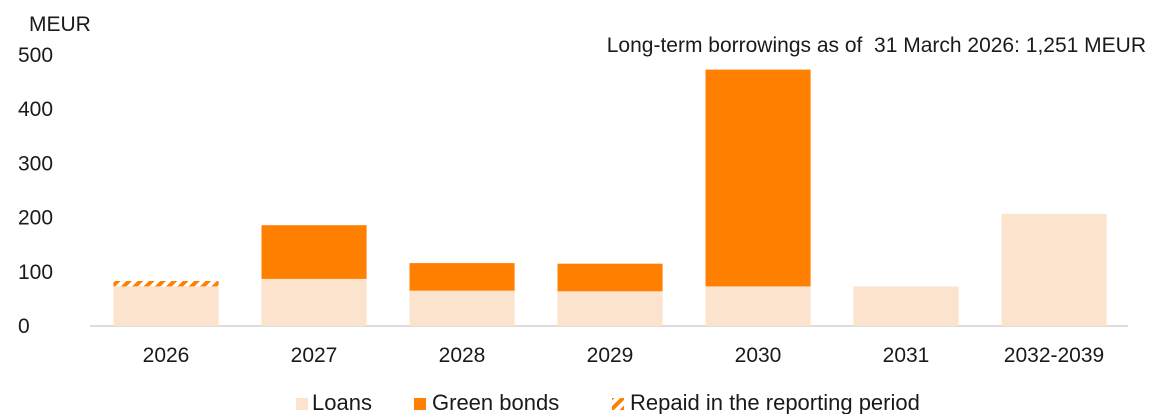 This screenshot has height=414, width=1153. What do you see at coordinates (35, 191) in the screenshot?
I see `y-axis-ticks: 0 100 200 300 400 500` at bounding box center [35, 191].